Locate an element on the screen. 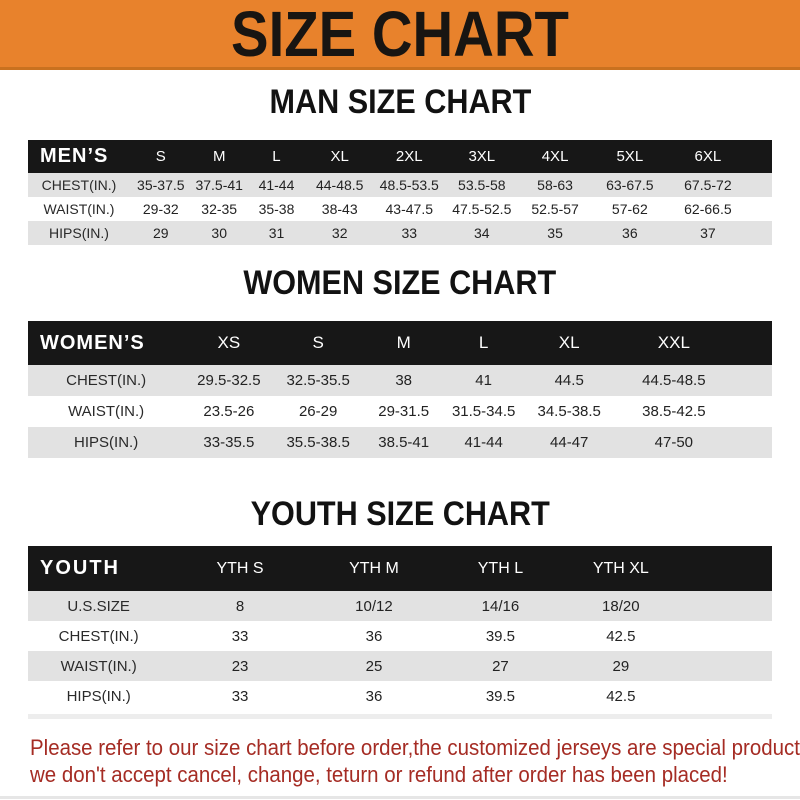 The width and height of the screenshot is (800, 800). size-value-cell: 62-66.5 is located at coordinates (708, 209).